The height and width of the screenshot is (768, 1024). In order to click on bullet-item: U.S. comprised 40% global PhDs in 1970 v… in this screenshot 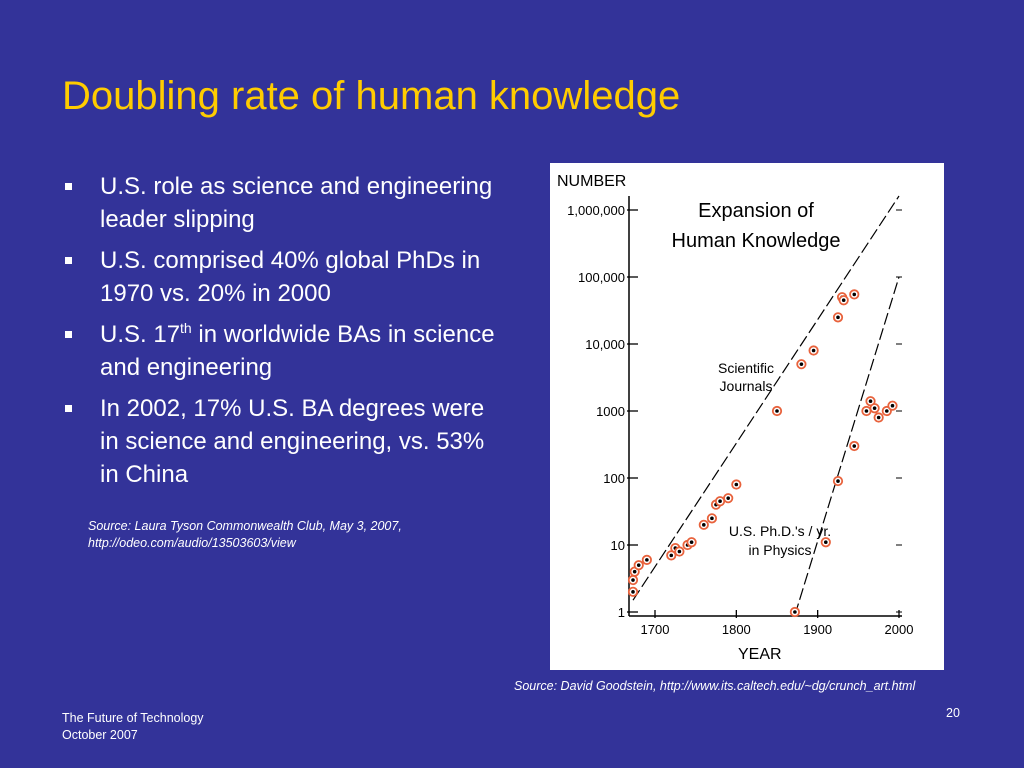, I will do `click(282, 277)`.